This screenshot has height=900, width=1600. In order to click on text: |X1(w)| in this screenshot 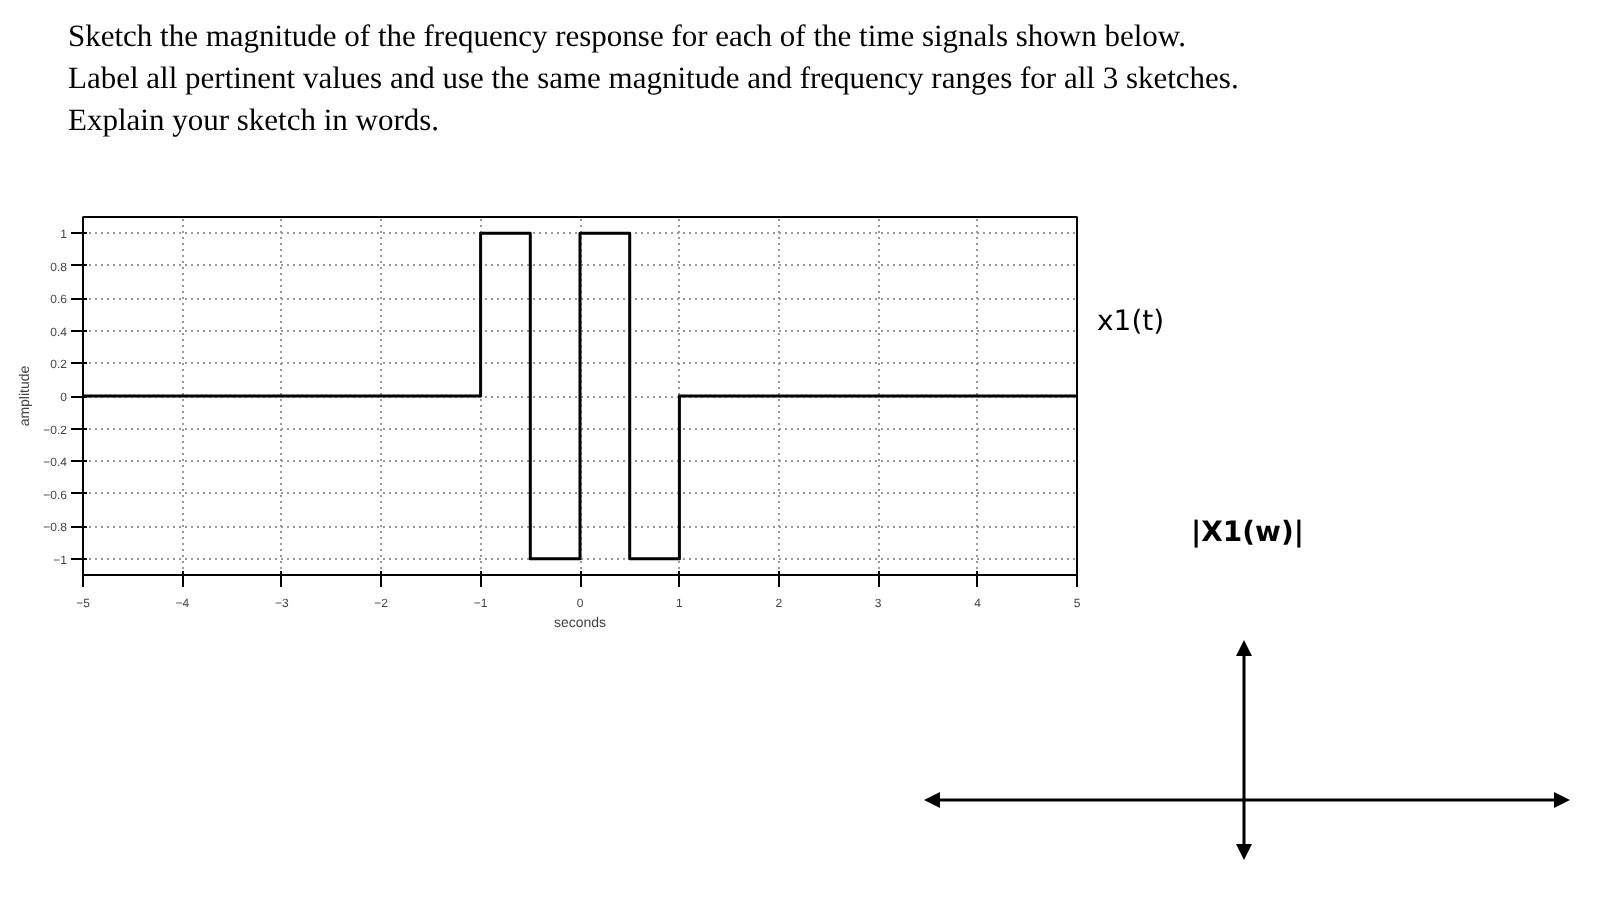, I will do `click(1247, 533)`.